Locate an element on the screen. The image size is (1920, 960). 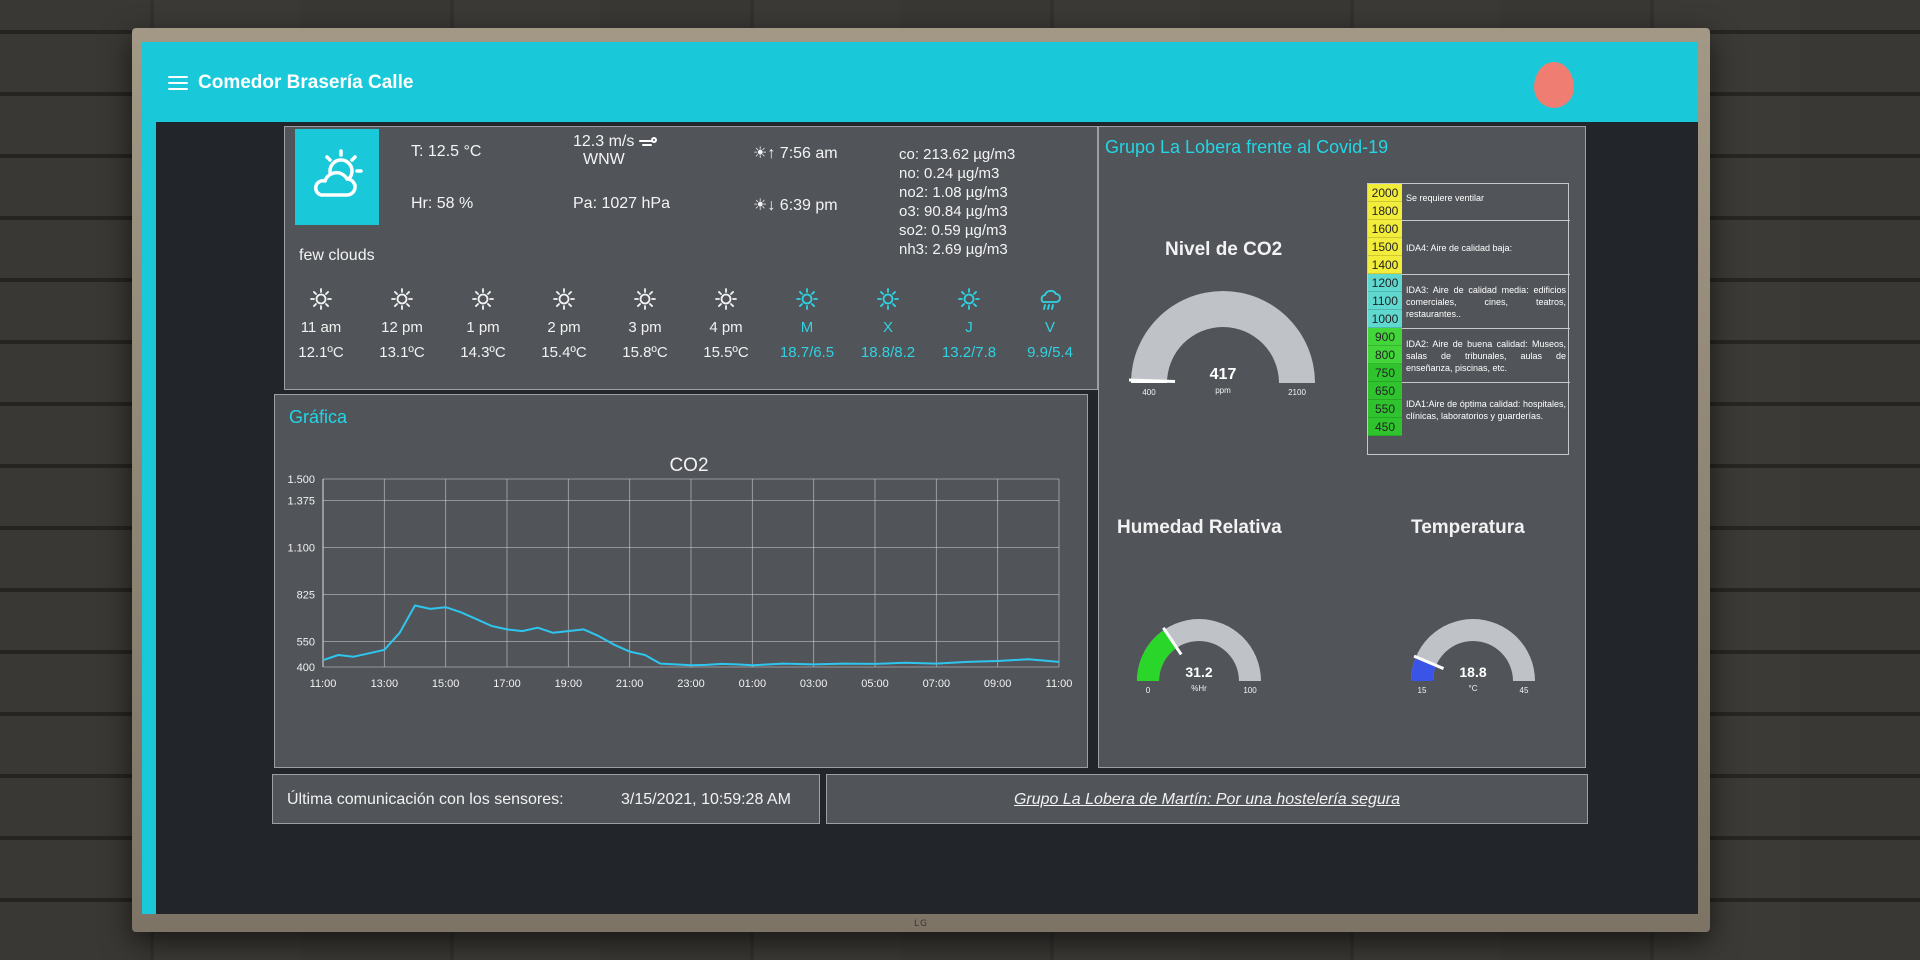
chart-title: CO2 is located at coordinates (688, 465).